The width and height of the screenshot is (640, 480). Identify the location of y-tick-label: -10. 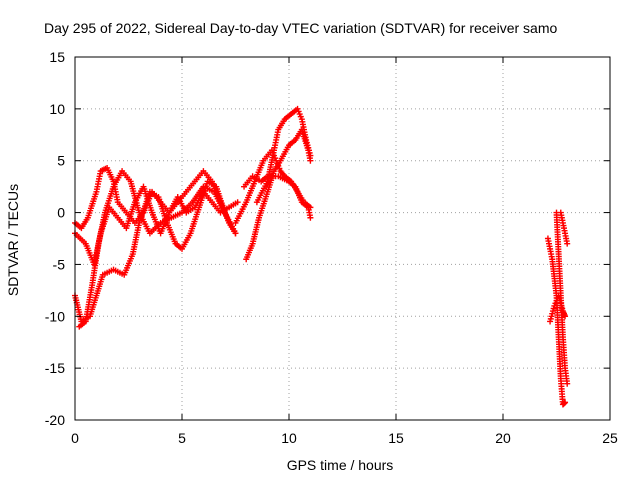
(55, 316).